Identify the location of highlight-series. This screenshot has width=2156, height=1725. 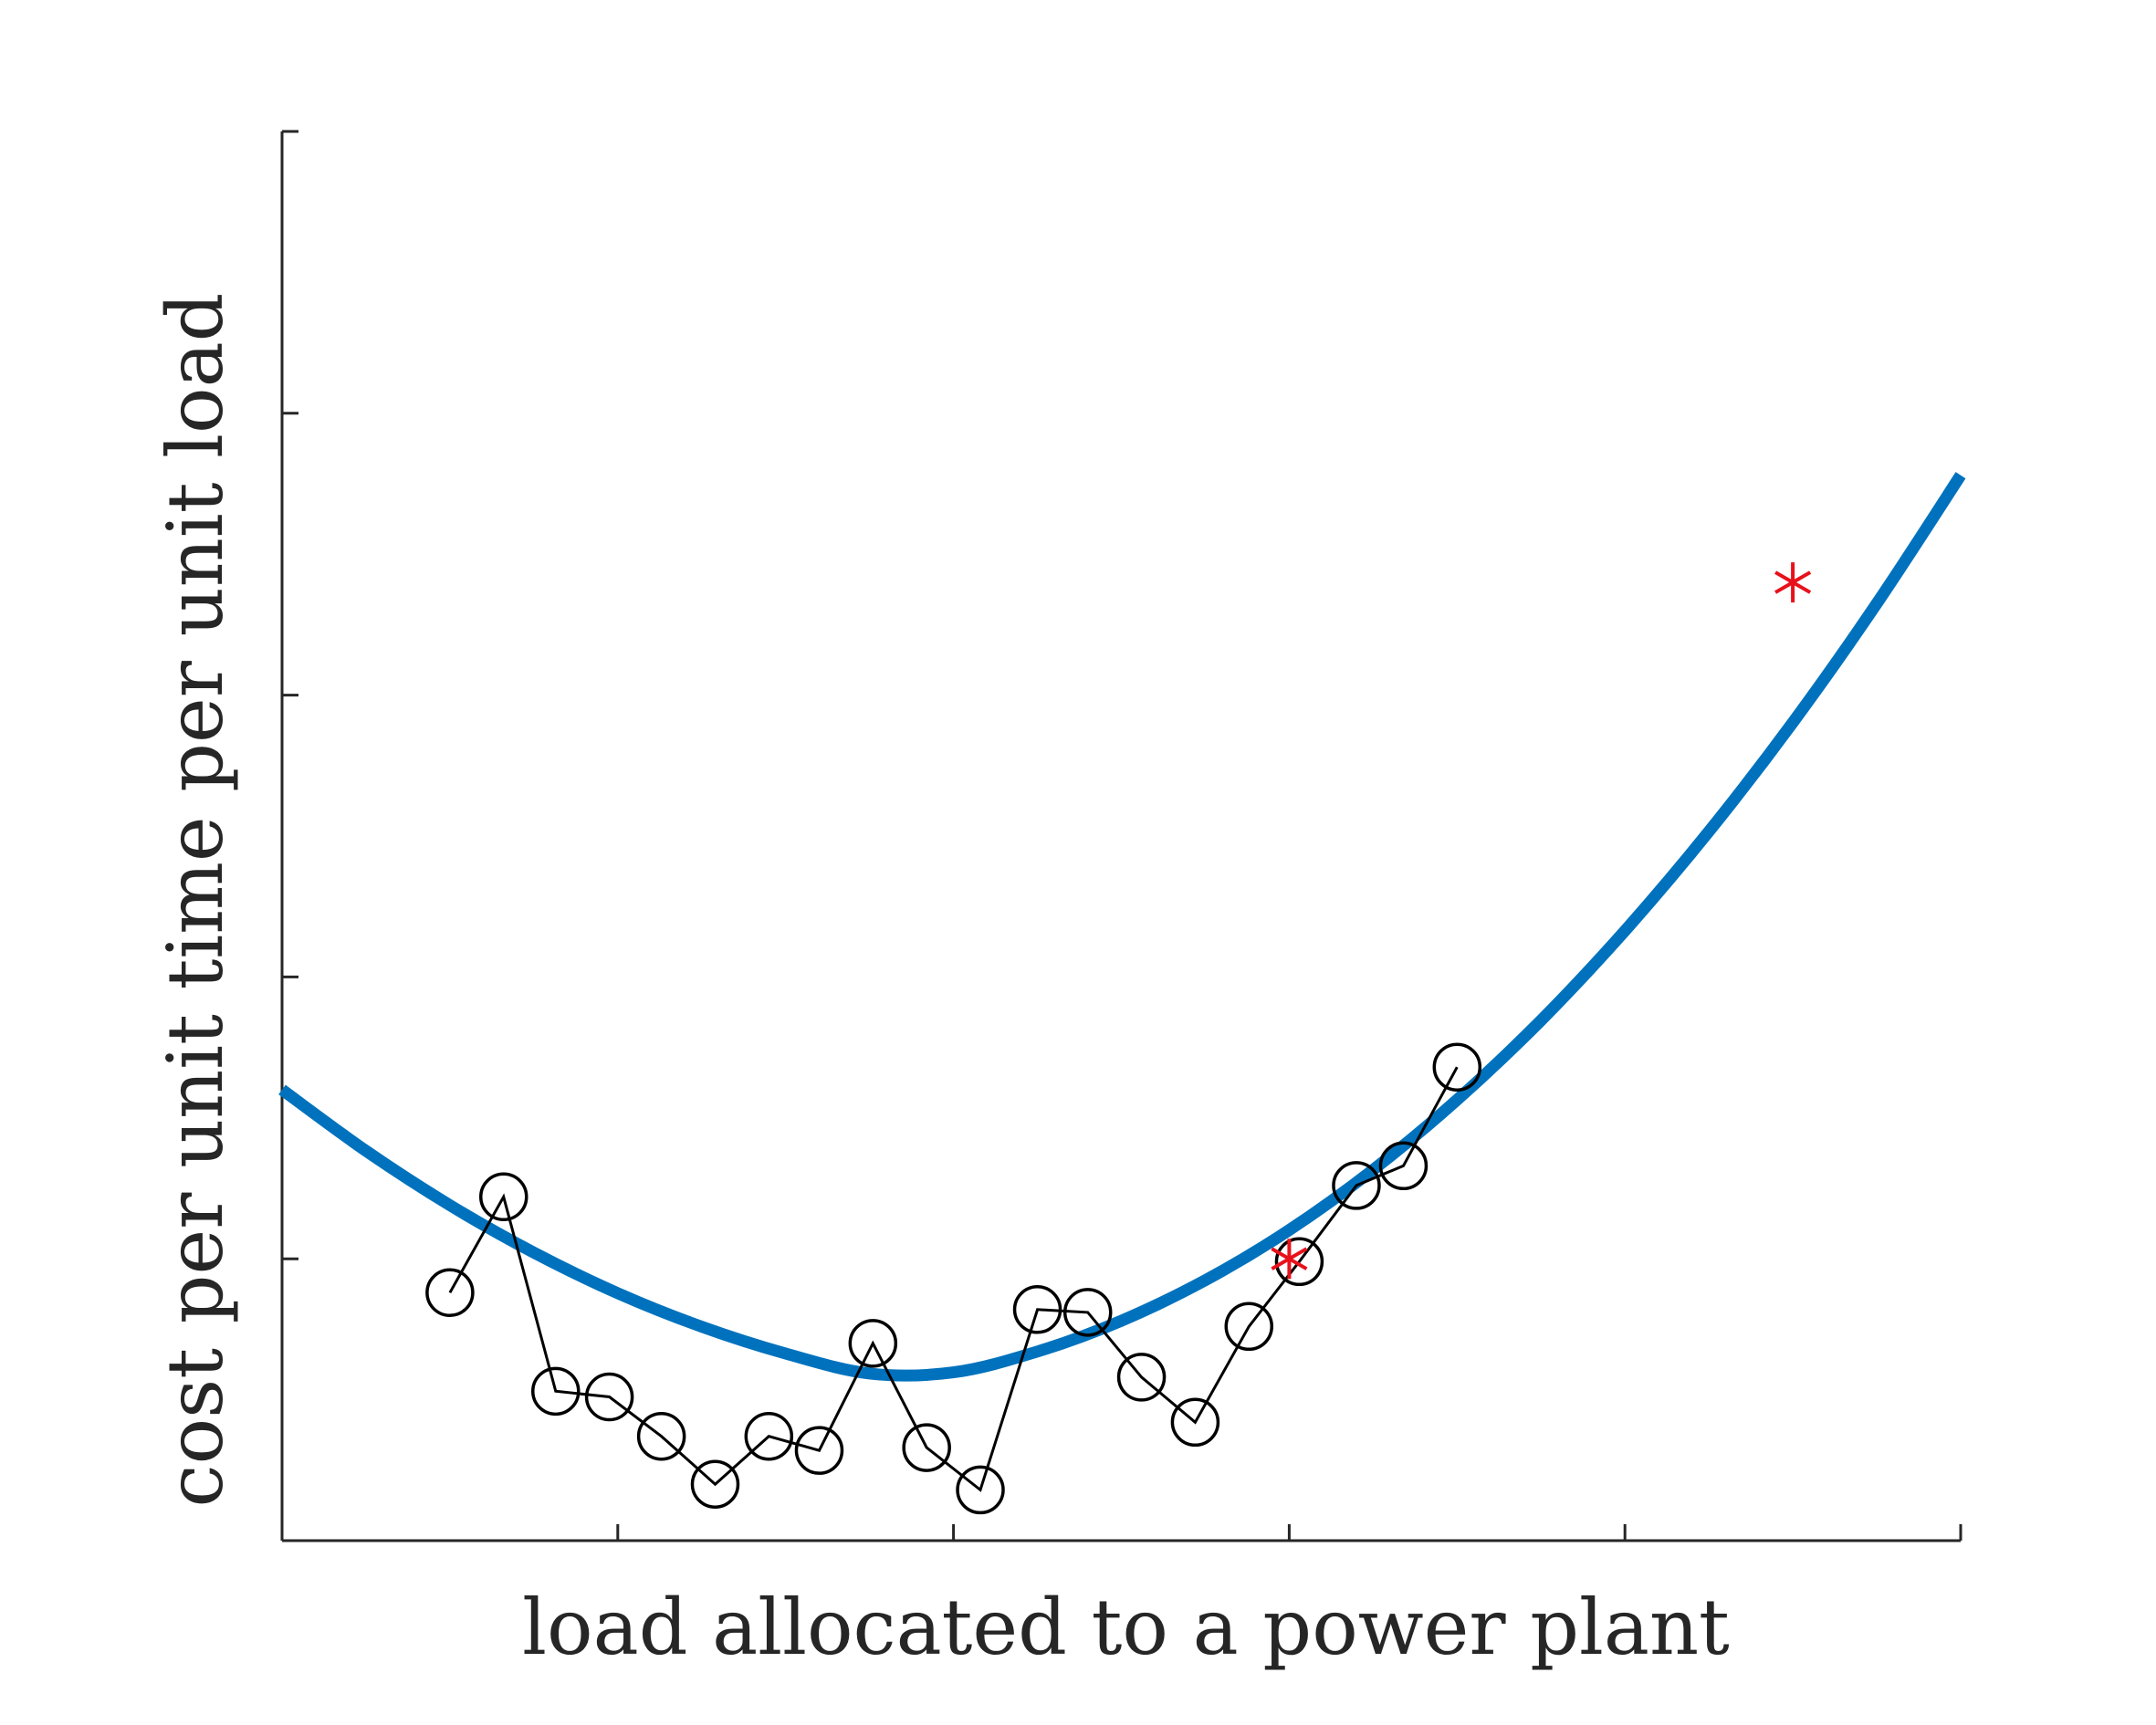
(1541, 921).